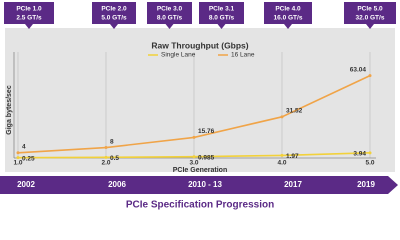  What do you see at coordinates (294, 111) in the screenshot?
I see `data-label: 31.52` at bounding box center [294, 111].